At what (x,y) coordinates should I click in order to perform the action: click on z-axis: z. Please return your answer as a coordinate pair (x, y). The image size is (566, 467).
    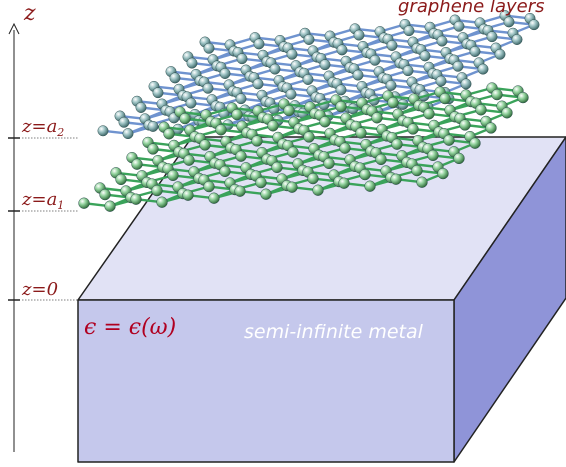
    Looking at the image, I should click on (22, 226).